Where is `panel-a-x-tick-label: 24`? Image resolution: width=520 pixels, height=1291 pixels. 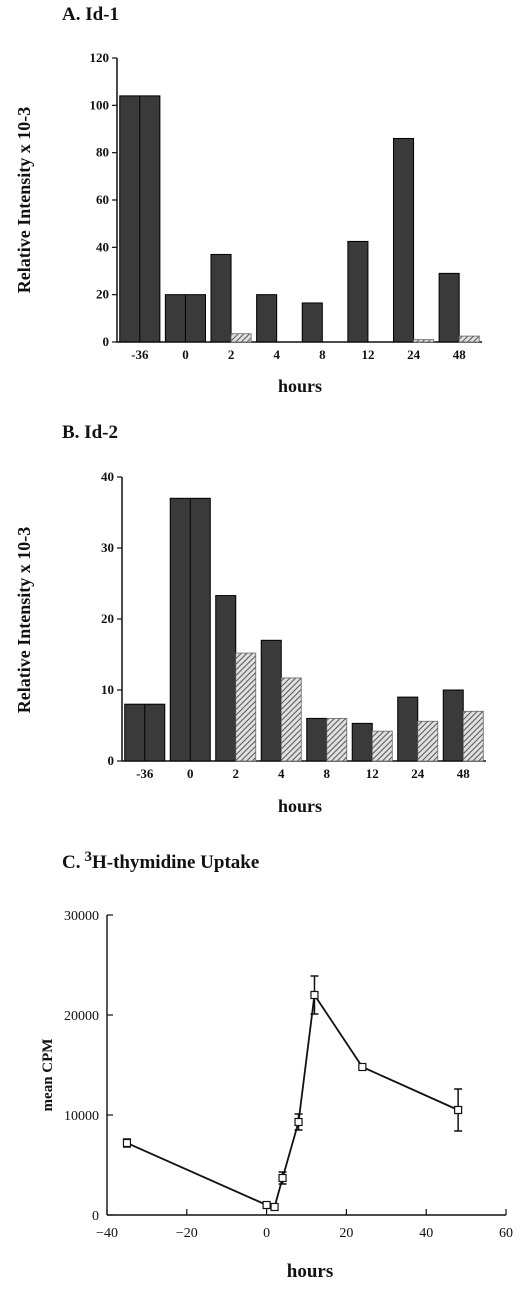 panel-a-x-tick-label: 24 is located at coordinates (414, 354).